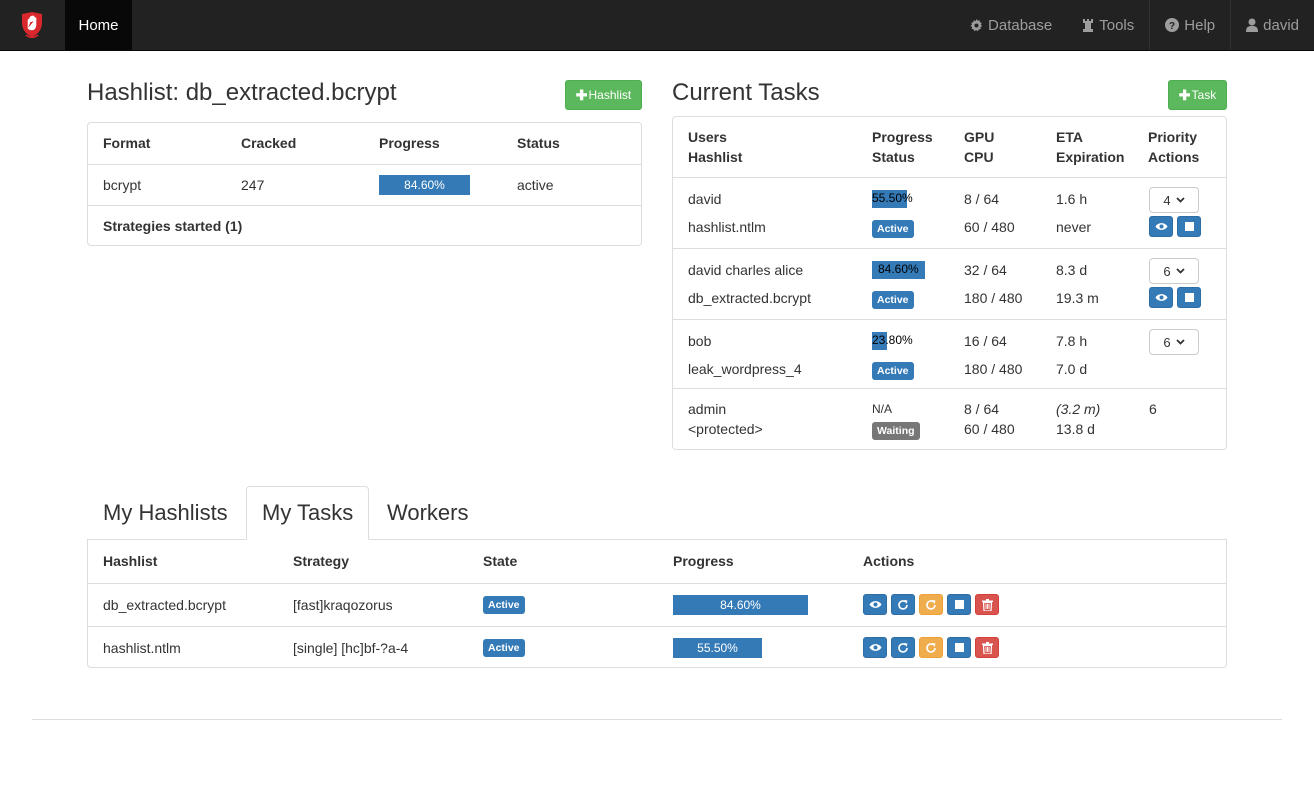 The height and width of the screenshot is (789, 1314). I want to click on col-cracked: Cracked, so click(295, 144).